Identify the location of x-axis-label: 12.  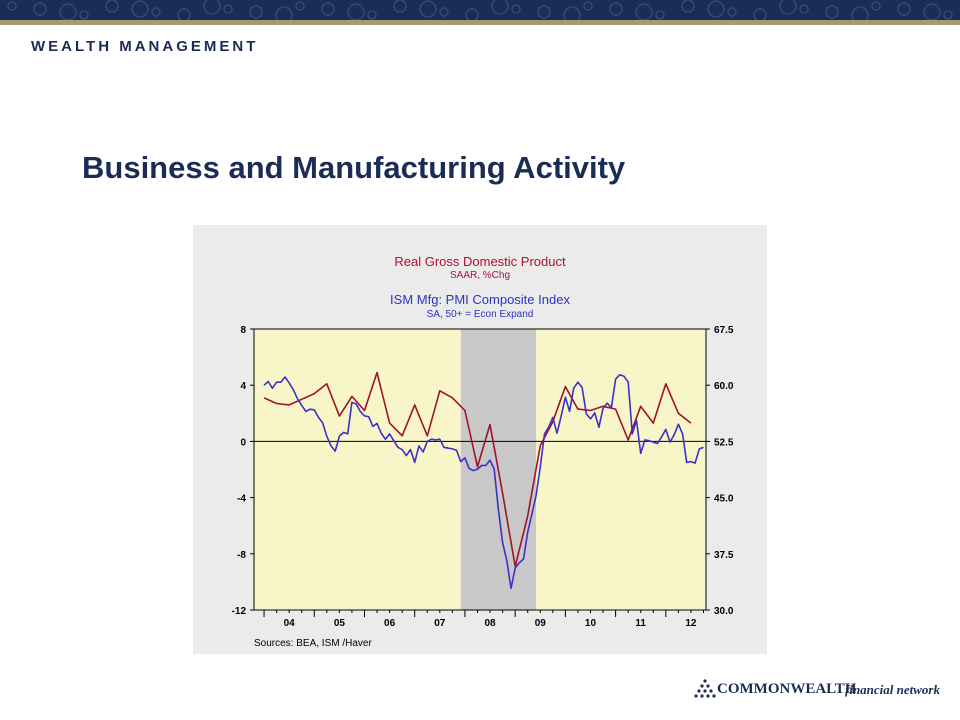
(691, 623).